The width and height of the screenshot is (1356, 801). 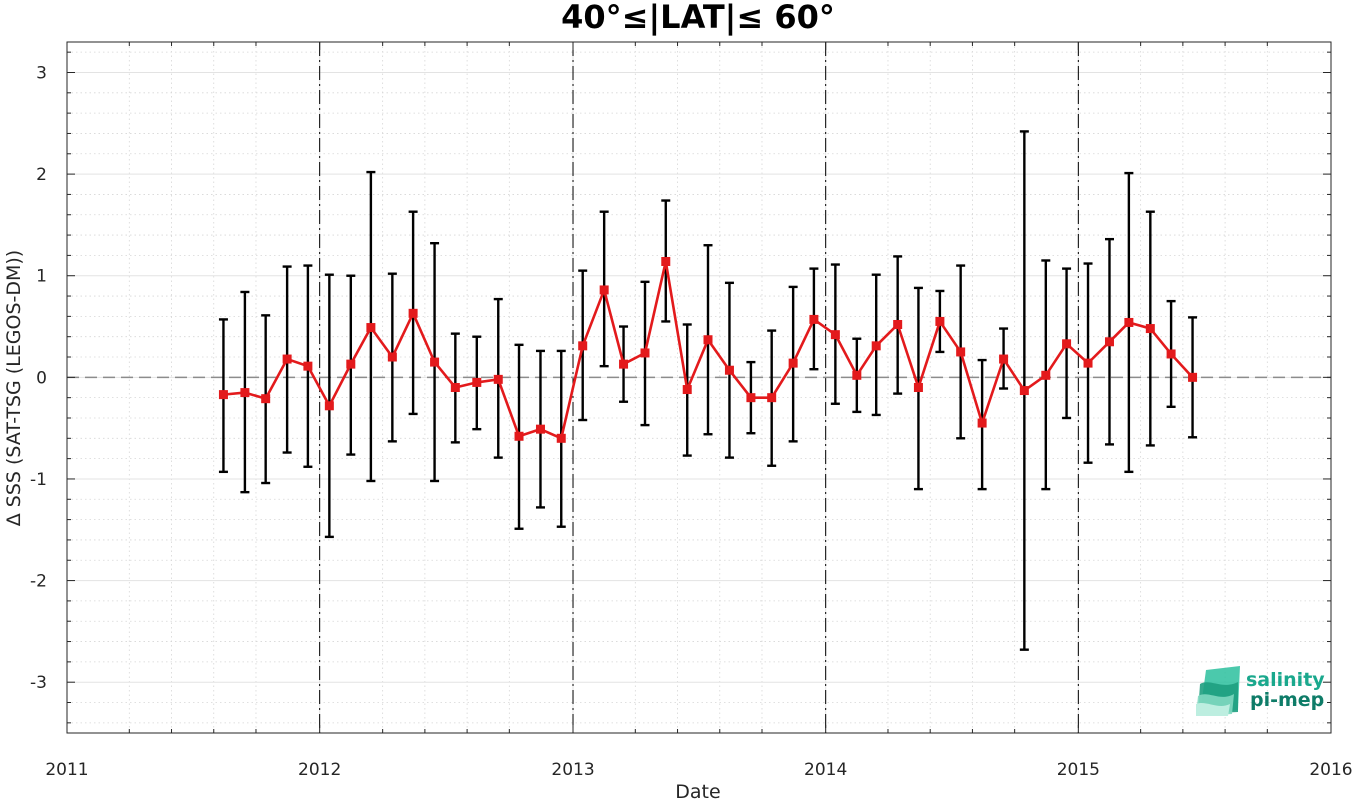 What do you see at coordinates (319, 770) in the screenshot?
I see `x-tick-label: 2012` at bounding box center [319, 770].